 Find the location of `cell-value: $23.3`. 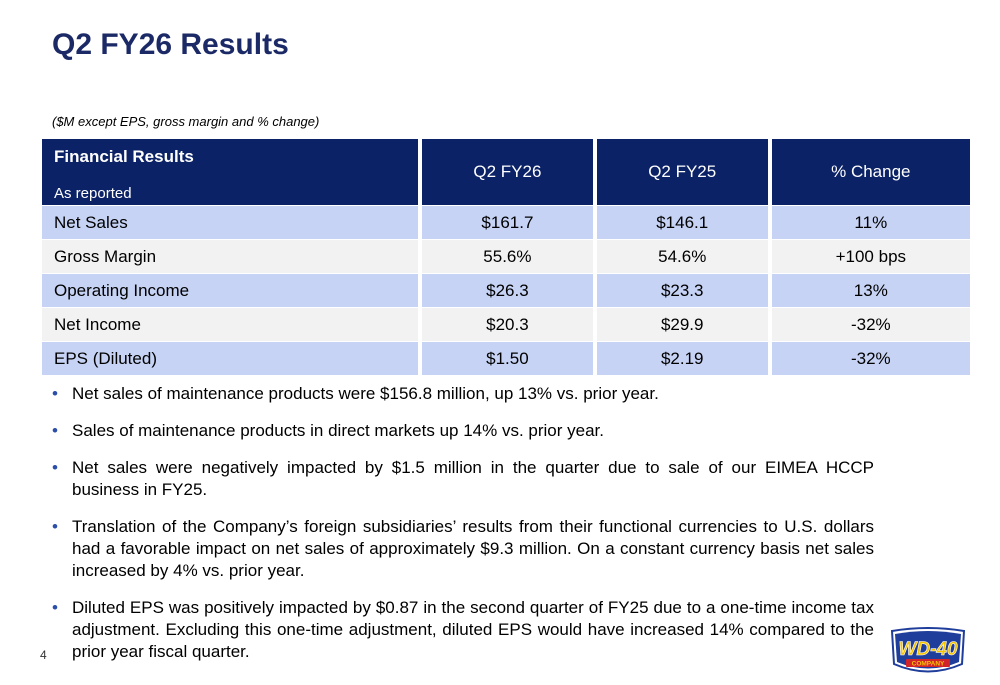

cell-value: $23.3 is located at coordinates (680, 290).